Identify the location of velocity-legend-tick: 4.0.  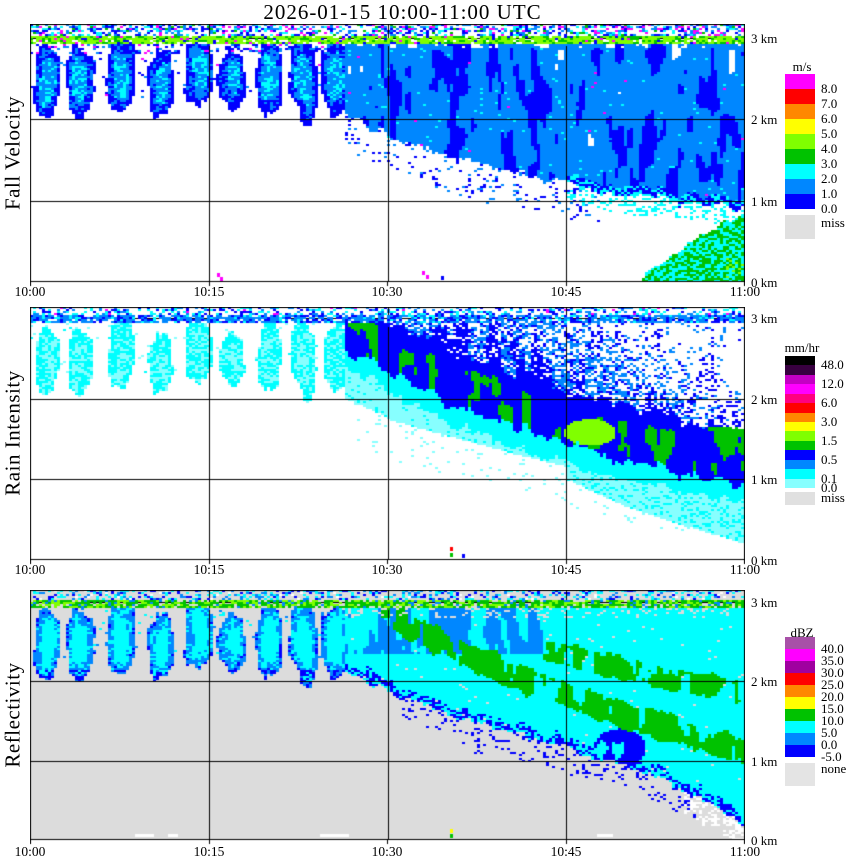
(829, 148).